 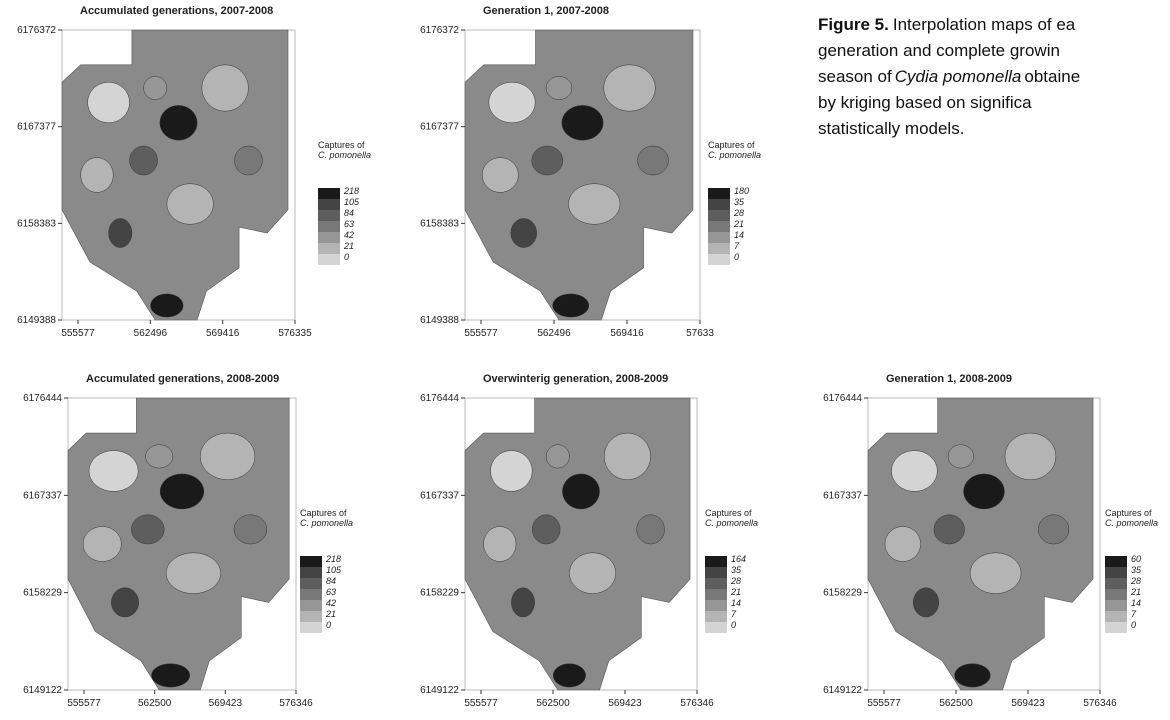 I want to click on x-tick-label: 562500, so click(x=956, y=703).